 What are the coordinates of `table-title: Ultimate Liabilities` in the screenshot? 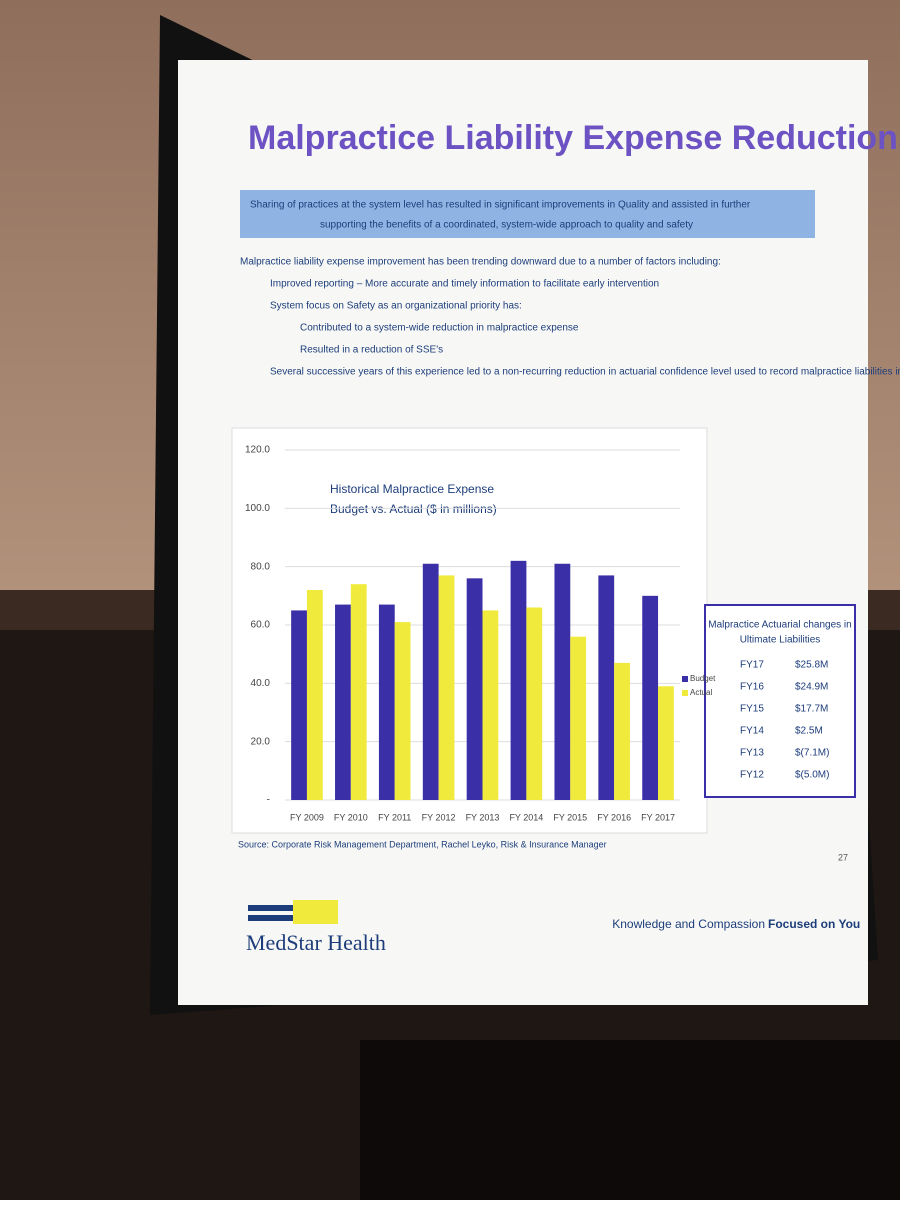 It's located at (780, 640).